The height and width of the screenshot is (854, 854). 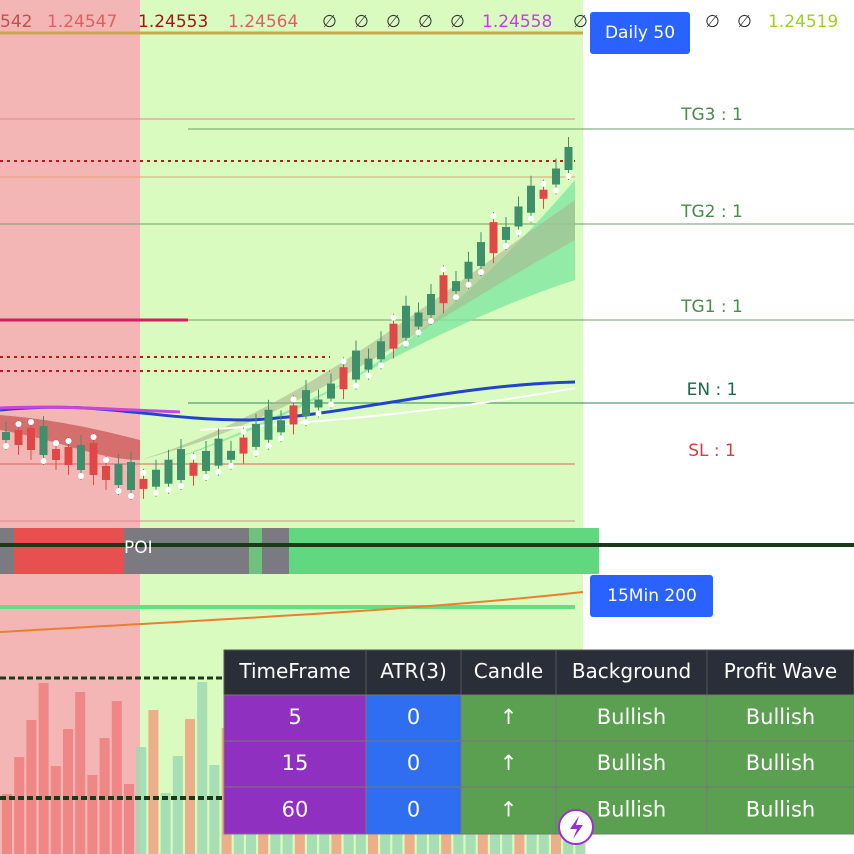 What do you see at coordinates (712, 451) in the screenshot?
I see `sl-label: SL : 1` at bounding box center [712, 451].